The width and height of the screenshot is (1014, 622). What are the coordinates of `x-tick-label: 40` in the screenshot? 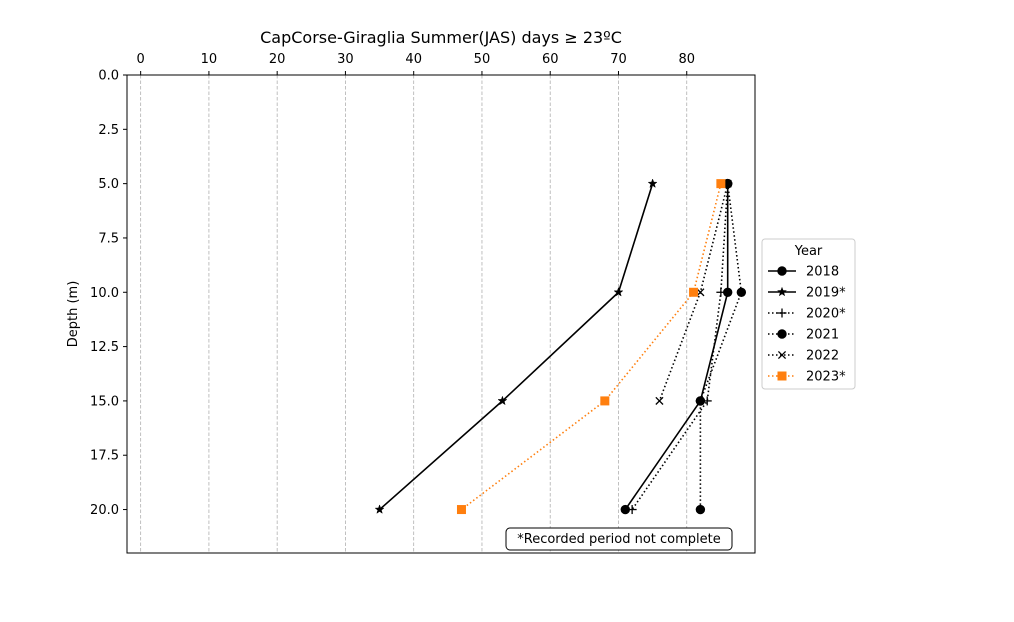 It's located at (413, 59).